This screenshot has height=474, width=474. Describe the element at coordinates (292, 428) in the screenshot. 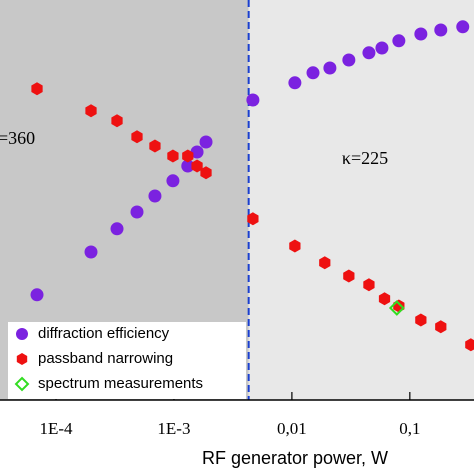

I see `x-tick-label: 0,01` at that location.